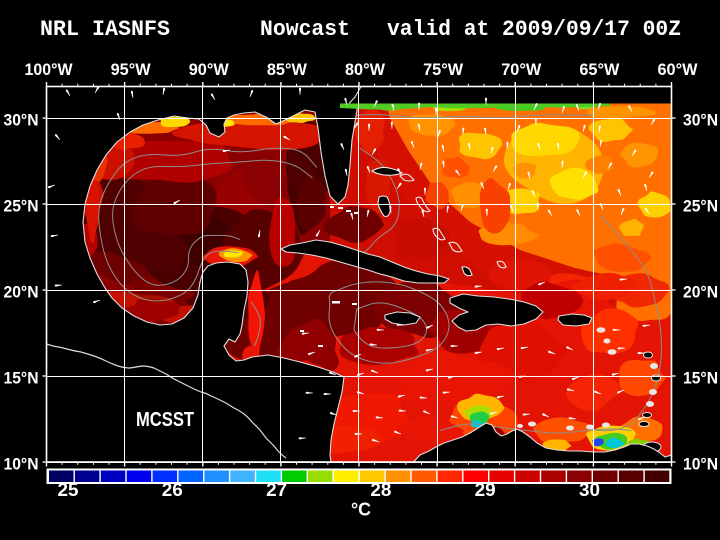  Describe the element at coordinates (521, 69) in the screenshot. I see `svg-text: 70°W` at that location.